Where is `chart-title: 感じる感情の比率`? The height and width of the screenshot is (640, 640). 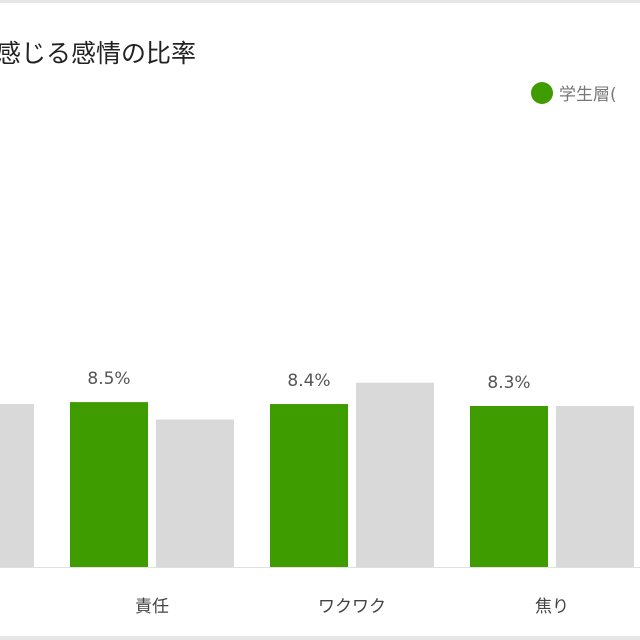
chart-title: 感じる感情の比率 is located at coordinates (98, 53).